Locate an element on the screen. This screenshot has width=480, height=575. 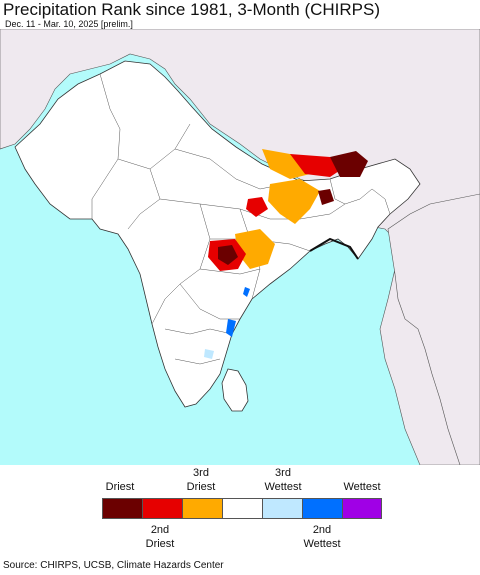
bengal-delta-coast is located at coordinates (334, 248).